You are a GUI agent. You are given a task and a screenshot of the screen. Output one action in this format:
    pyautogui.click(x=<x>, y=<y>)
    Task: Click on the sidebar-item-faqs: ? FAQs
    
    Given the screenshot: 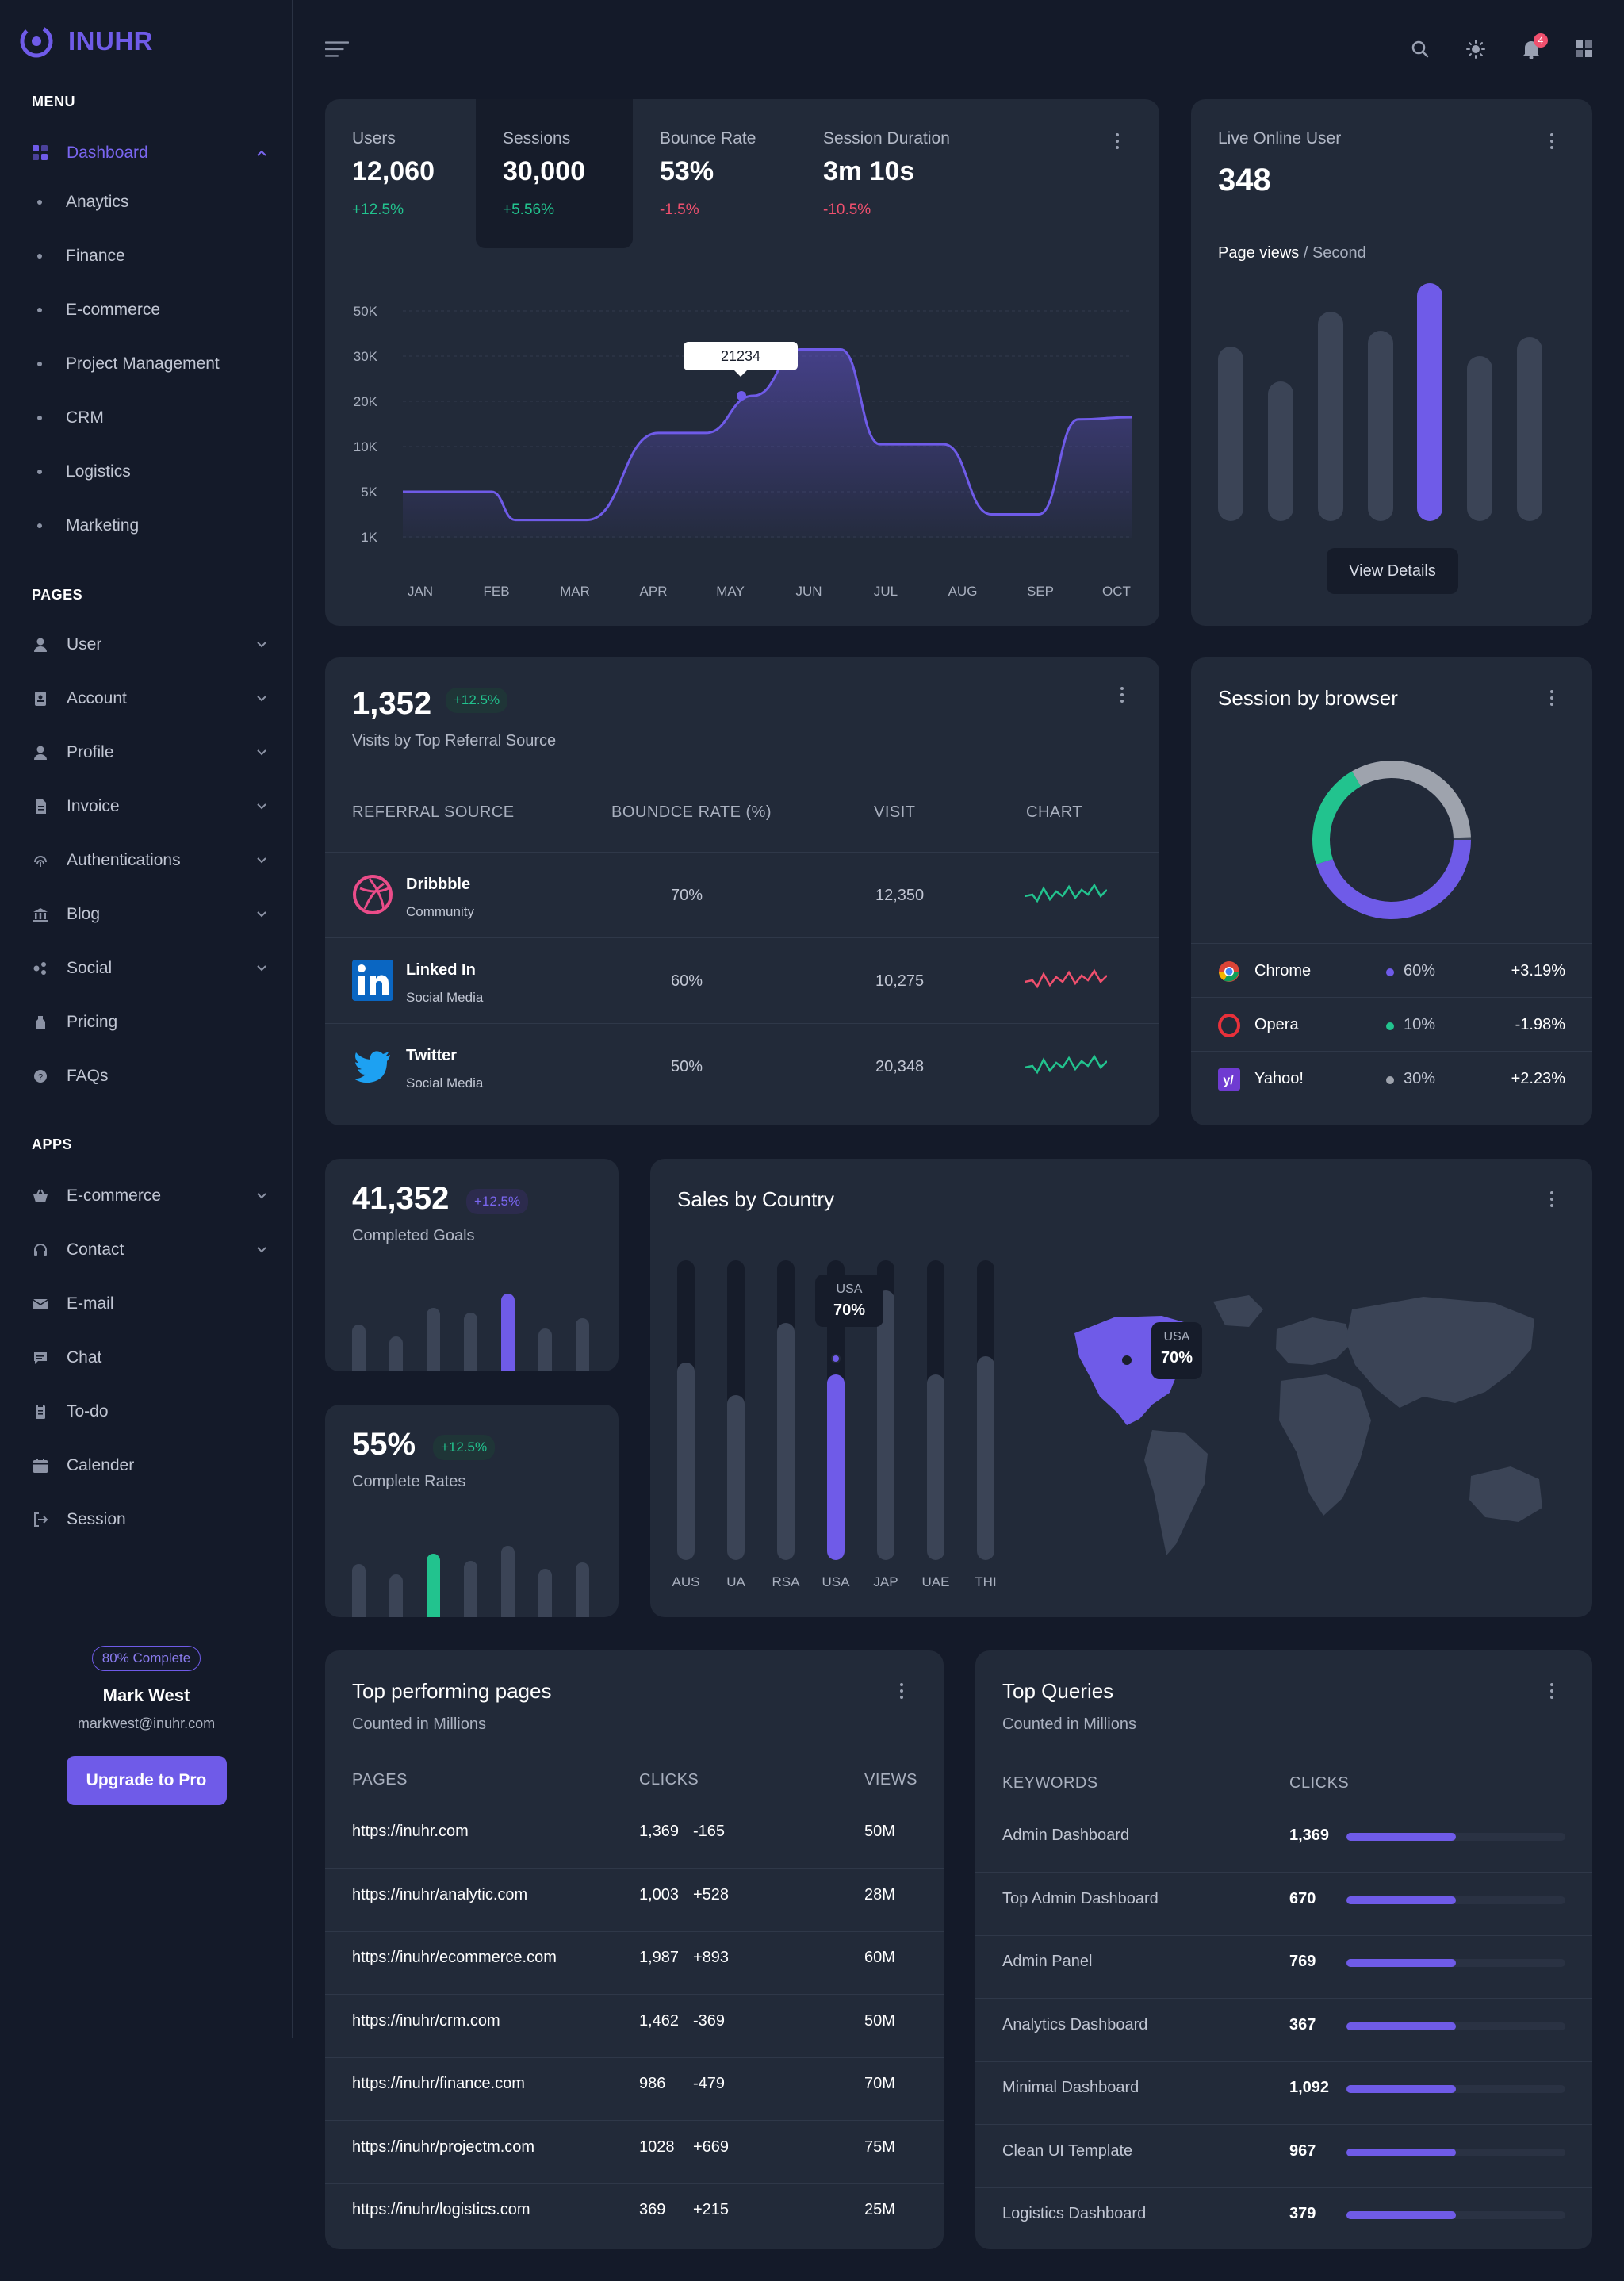 What is the action you would take?
    pyautogui.click(x=151, y=1076)
    